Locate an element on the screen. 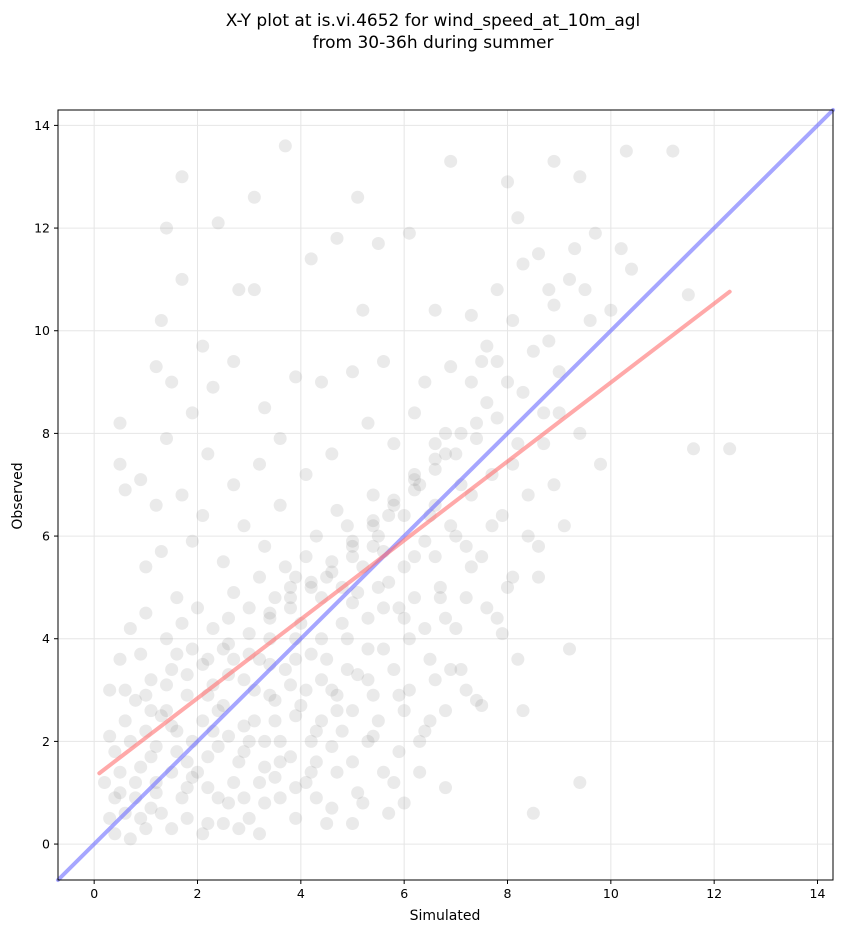 The width and height of the screenshot is (842, 934). x-tick-label: 0 is located at coordinates (94, 893).